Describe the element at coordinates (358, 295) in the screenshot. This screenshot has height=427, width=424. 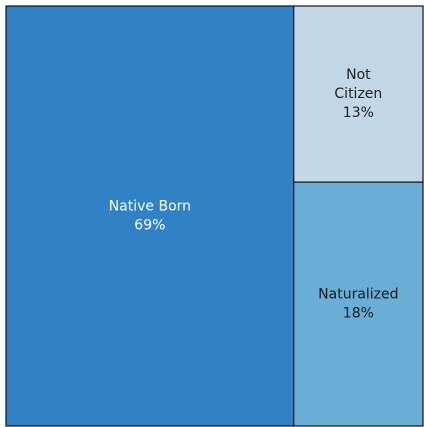
I see `tile-category-label: Naturalized` at that location.